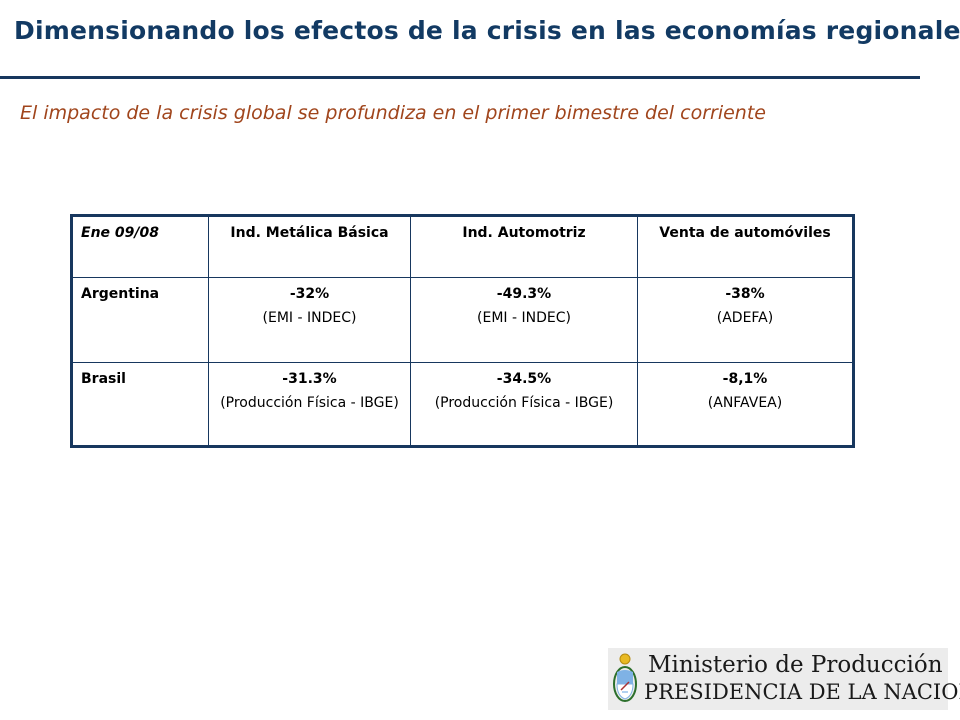  Describe the element at coordinates (795, 665) in the screenshot. I see `logo-text-ministry: Ministerio de Producción` at that location.